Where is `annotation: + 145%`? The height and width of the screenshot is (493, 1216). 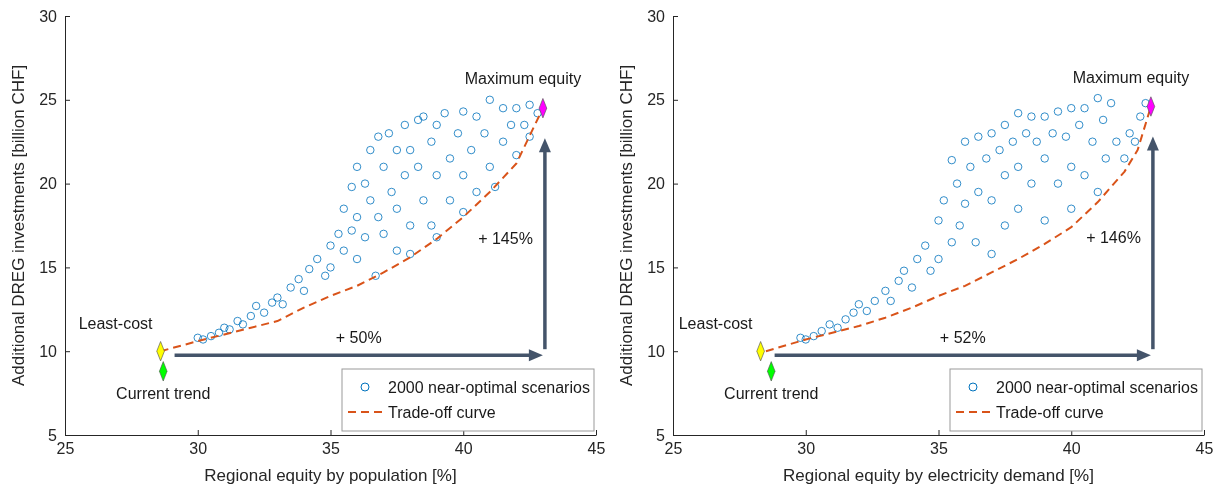 annotation: + 145% is located at coordinates (505, 238).